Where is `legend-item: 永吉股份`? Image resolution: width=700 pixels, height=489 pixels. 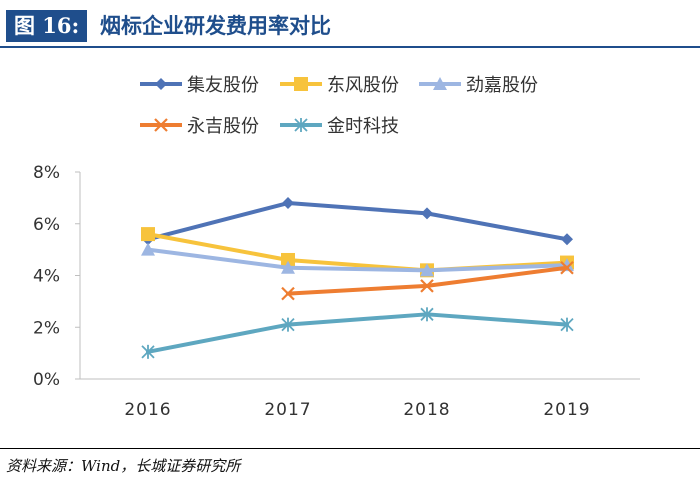
legend-item: 永吉股份 is located at coordinates (199, 126).